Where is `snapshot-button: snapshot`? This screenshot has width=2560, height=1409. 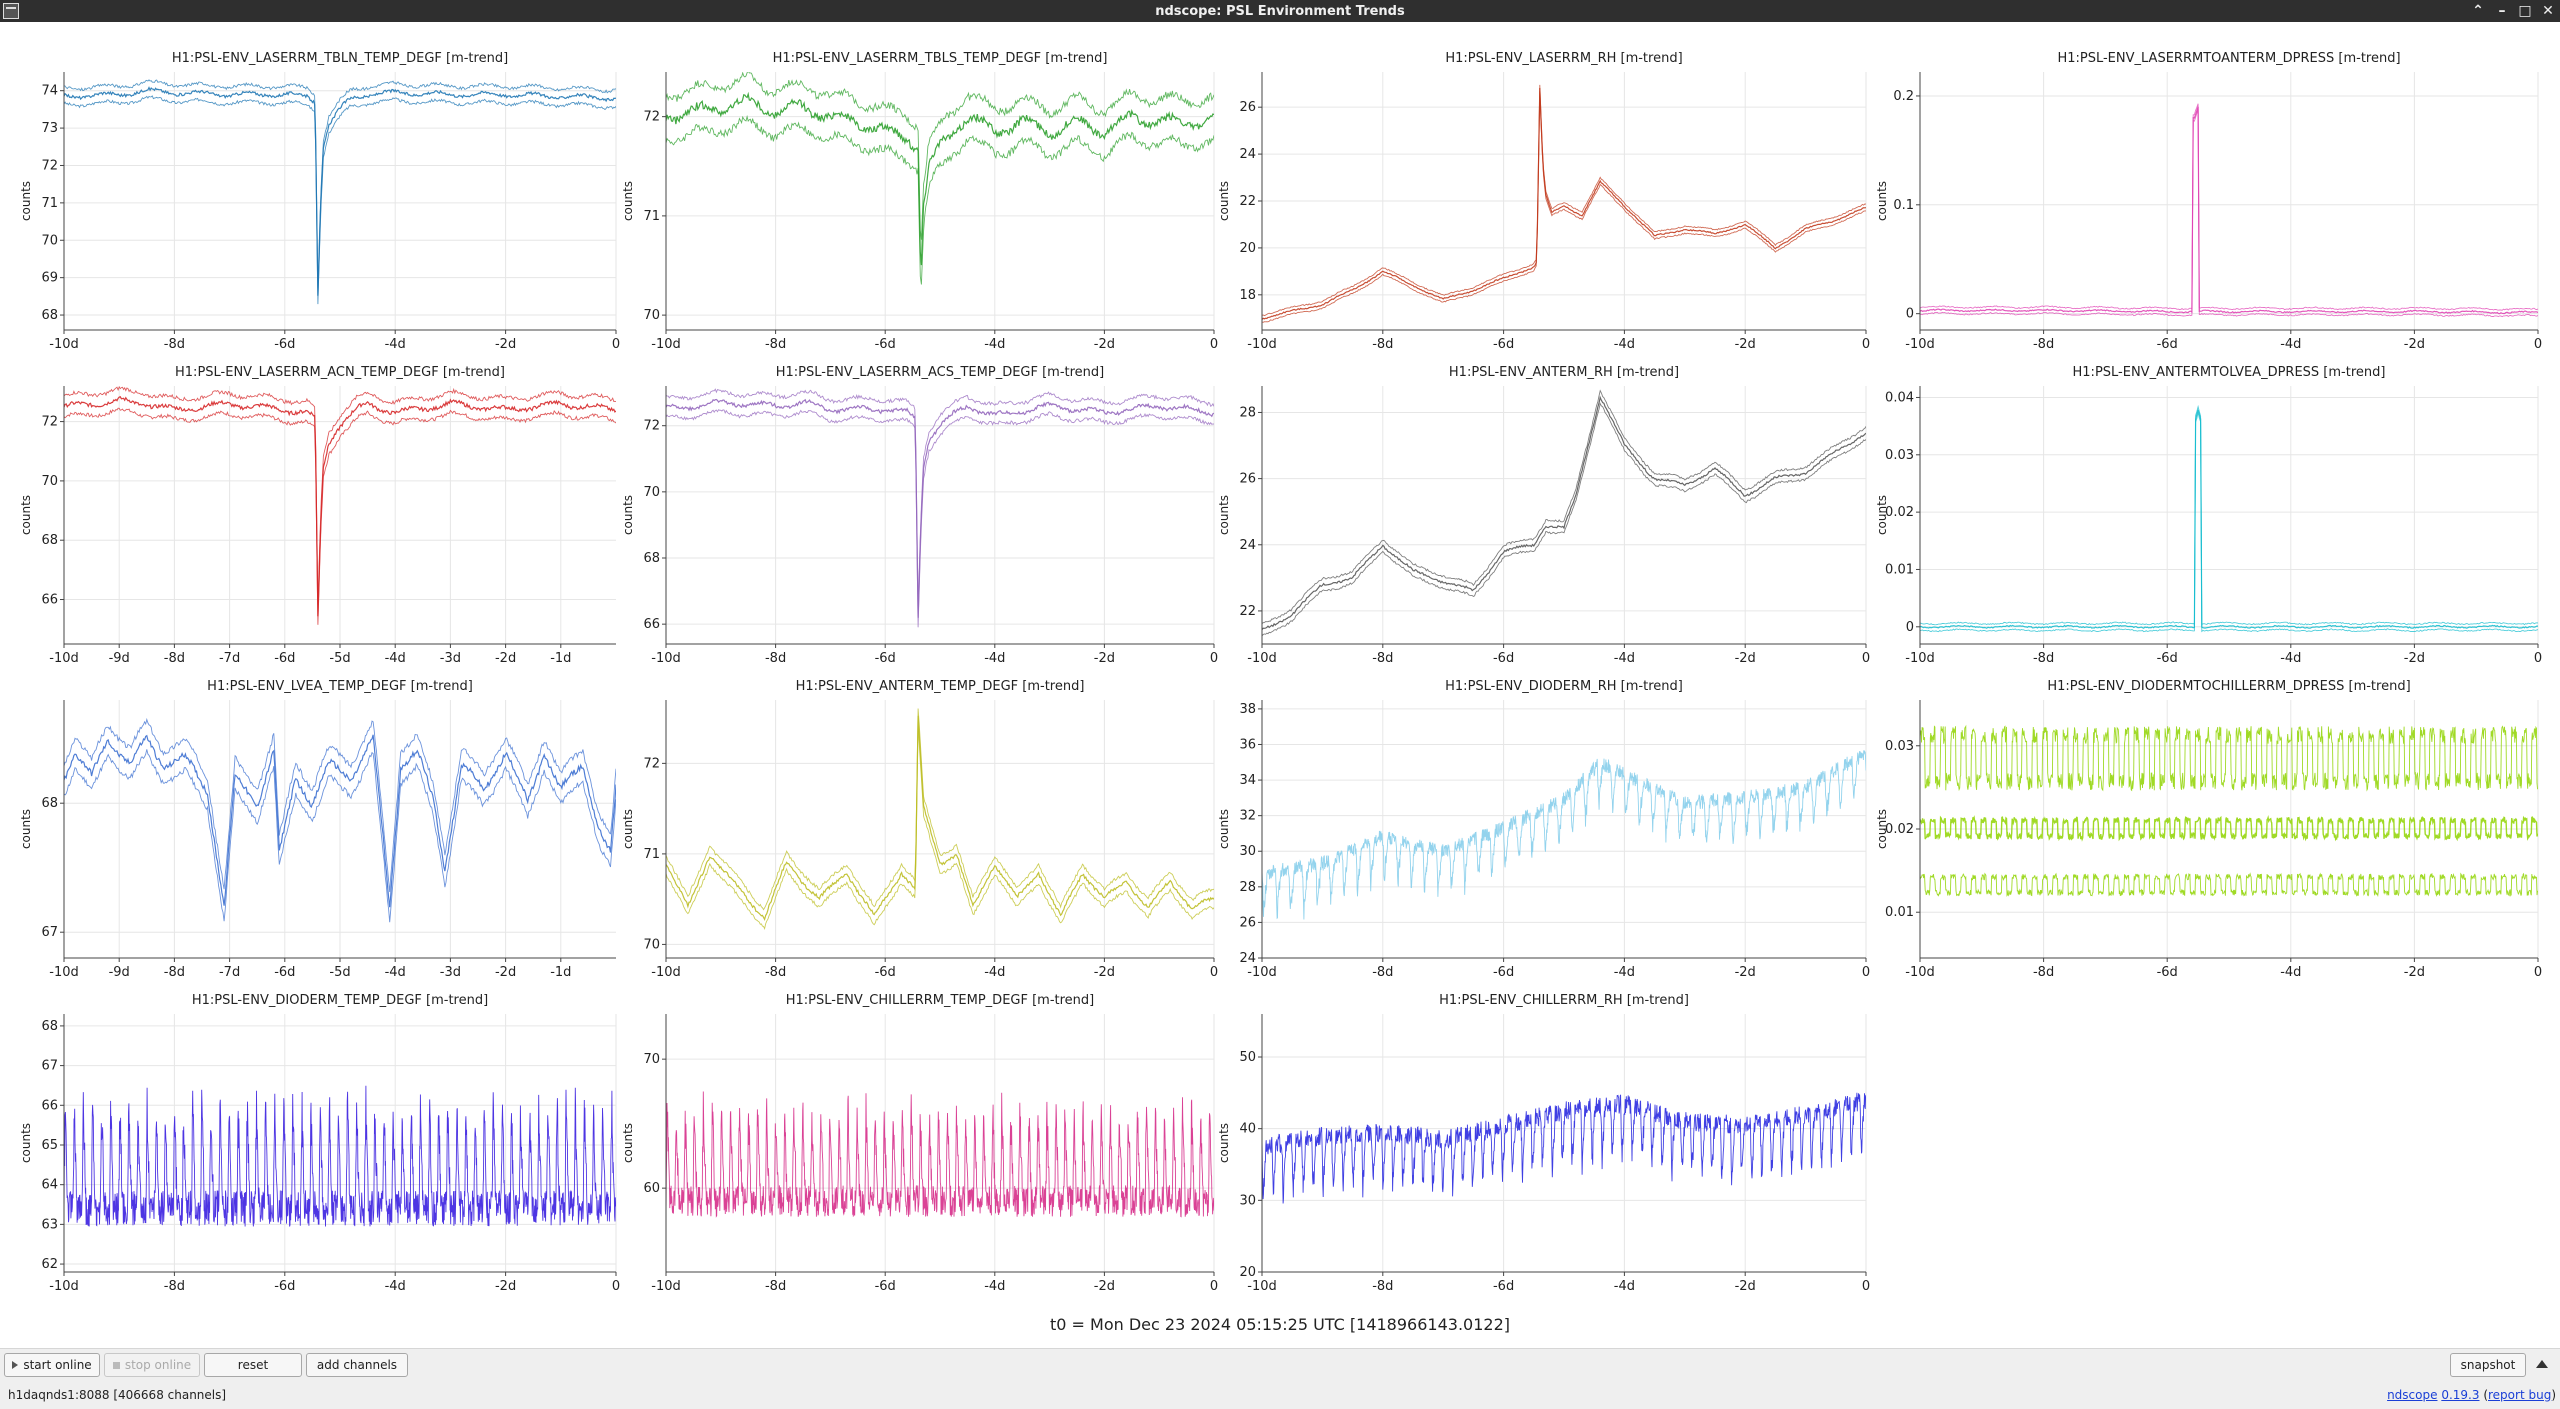
snapshot-button: snapshot is located at coordinates (2488, 1365).